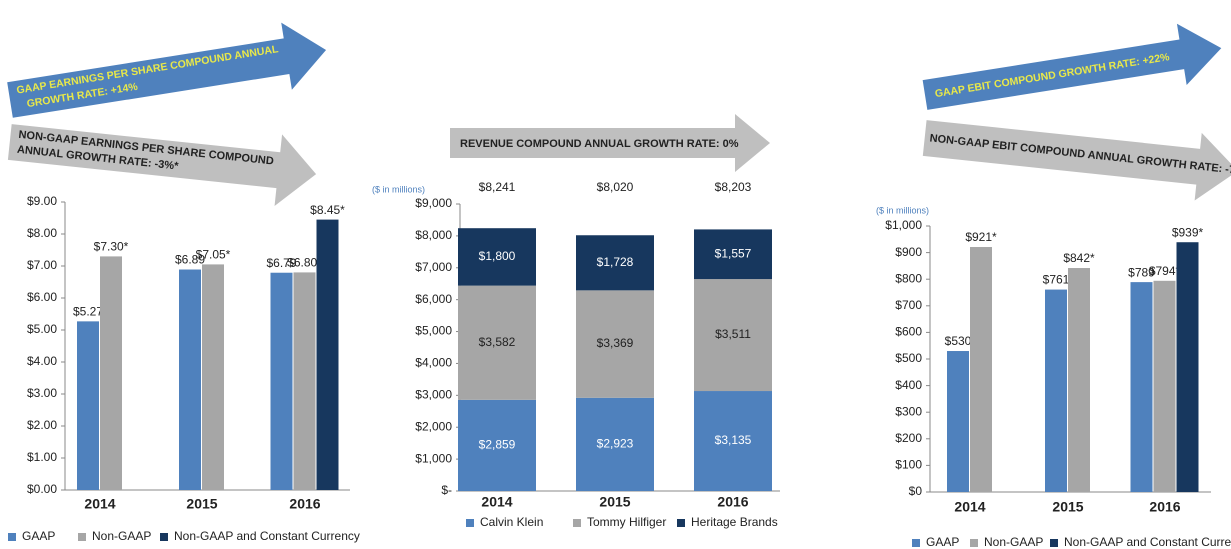 The height and width of the screenshot is (549, 1231). I want to click on value-label: $1,800, so click(497, 256).